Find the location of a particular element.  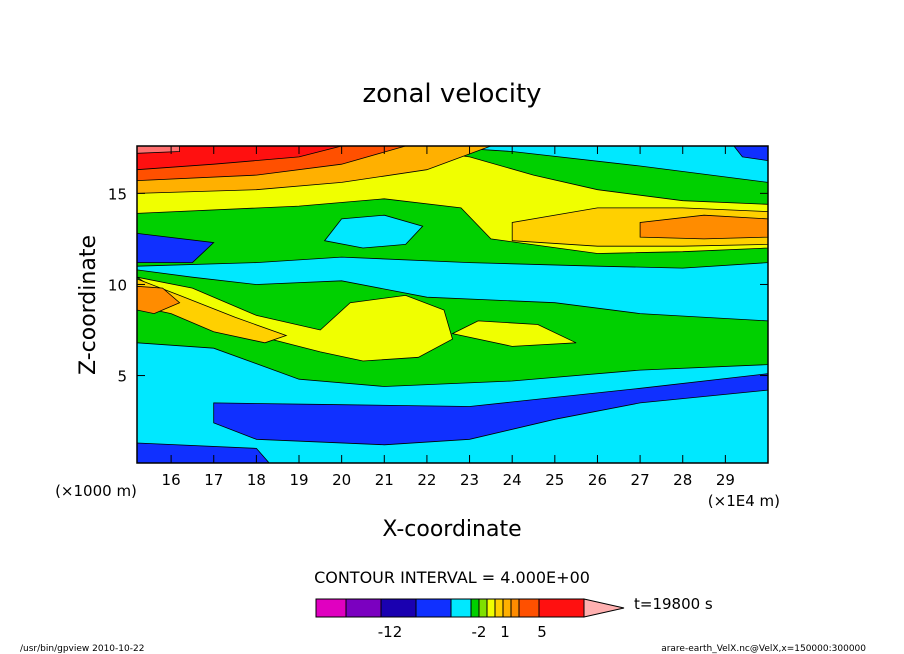

y-tick-label: 10 is located at coordinates (117, 285).